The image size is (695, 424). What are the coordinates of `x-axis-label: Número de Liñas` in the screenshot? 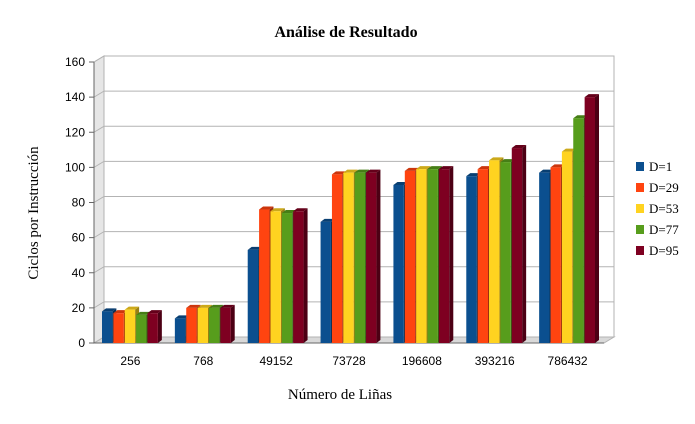 It's located at (340, 395).